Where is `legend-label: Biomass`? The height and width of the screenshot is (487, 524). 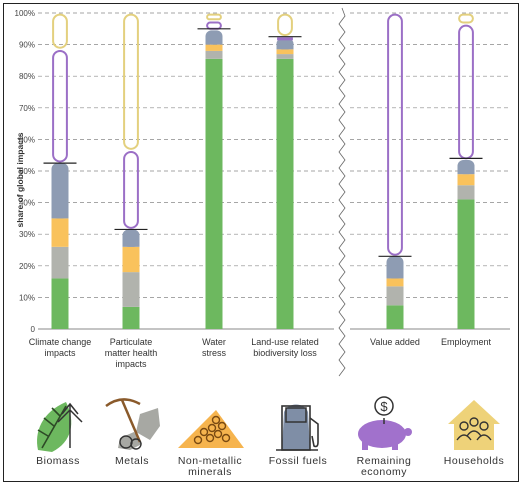 legend-label: Biomass is located at coordinates (58, 461).